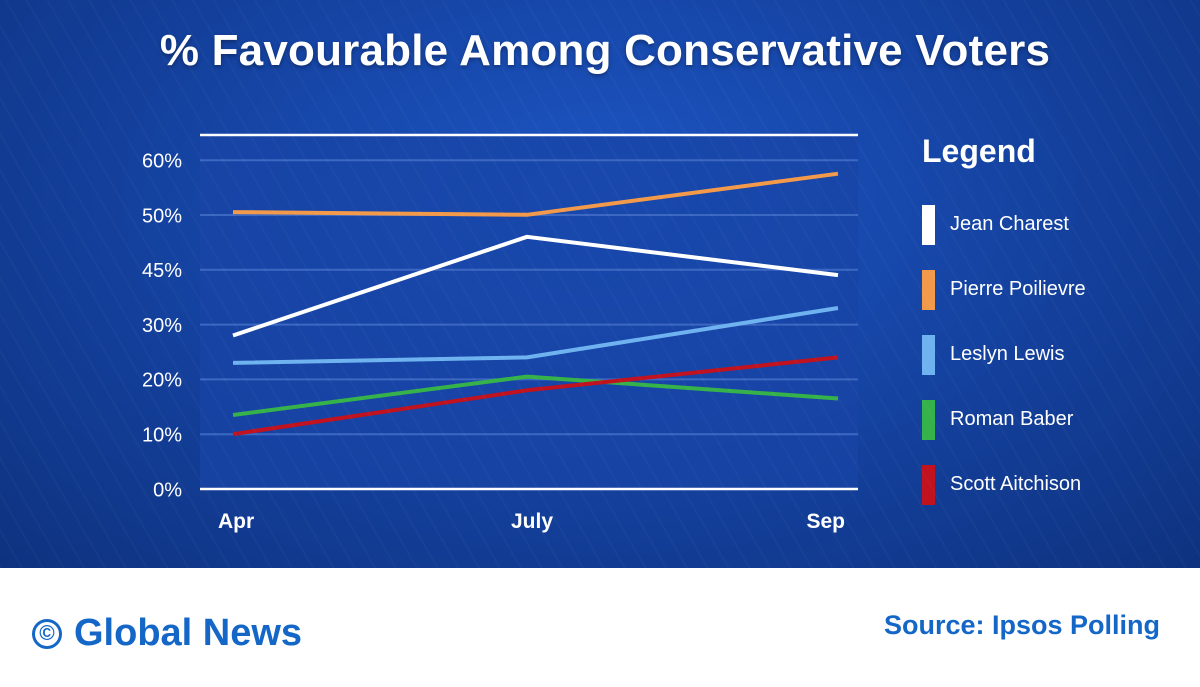 The height and width of the screenshot is (687, 1200). Describe the element at coordinates (605, 50) in the screenshot. I see `chart-title: % Favourable Among Conservative Voters` at that location.